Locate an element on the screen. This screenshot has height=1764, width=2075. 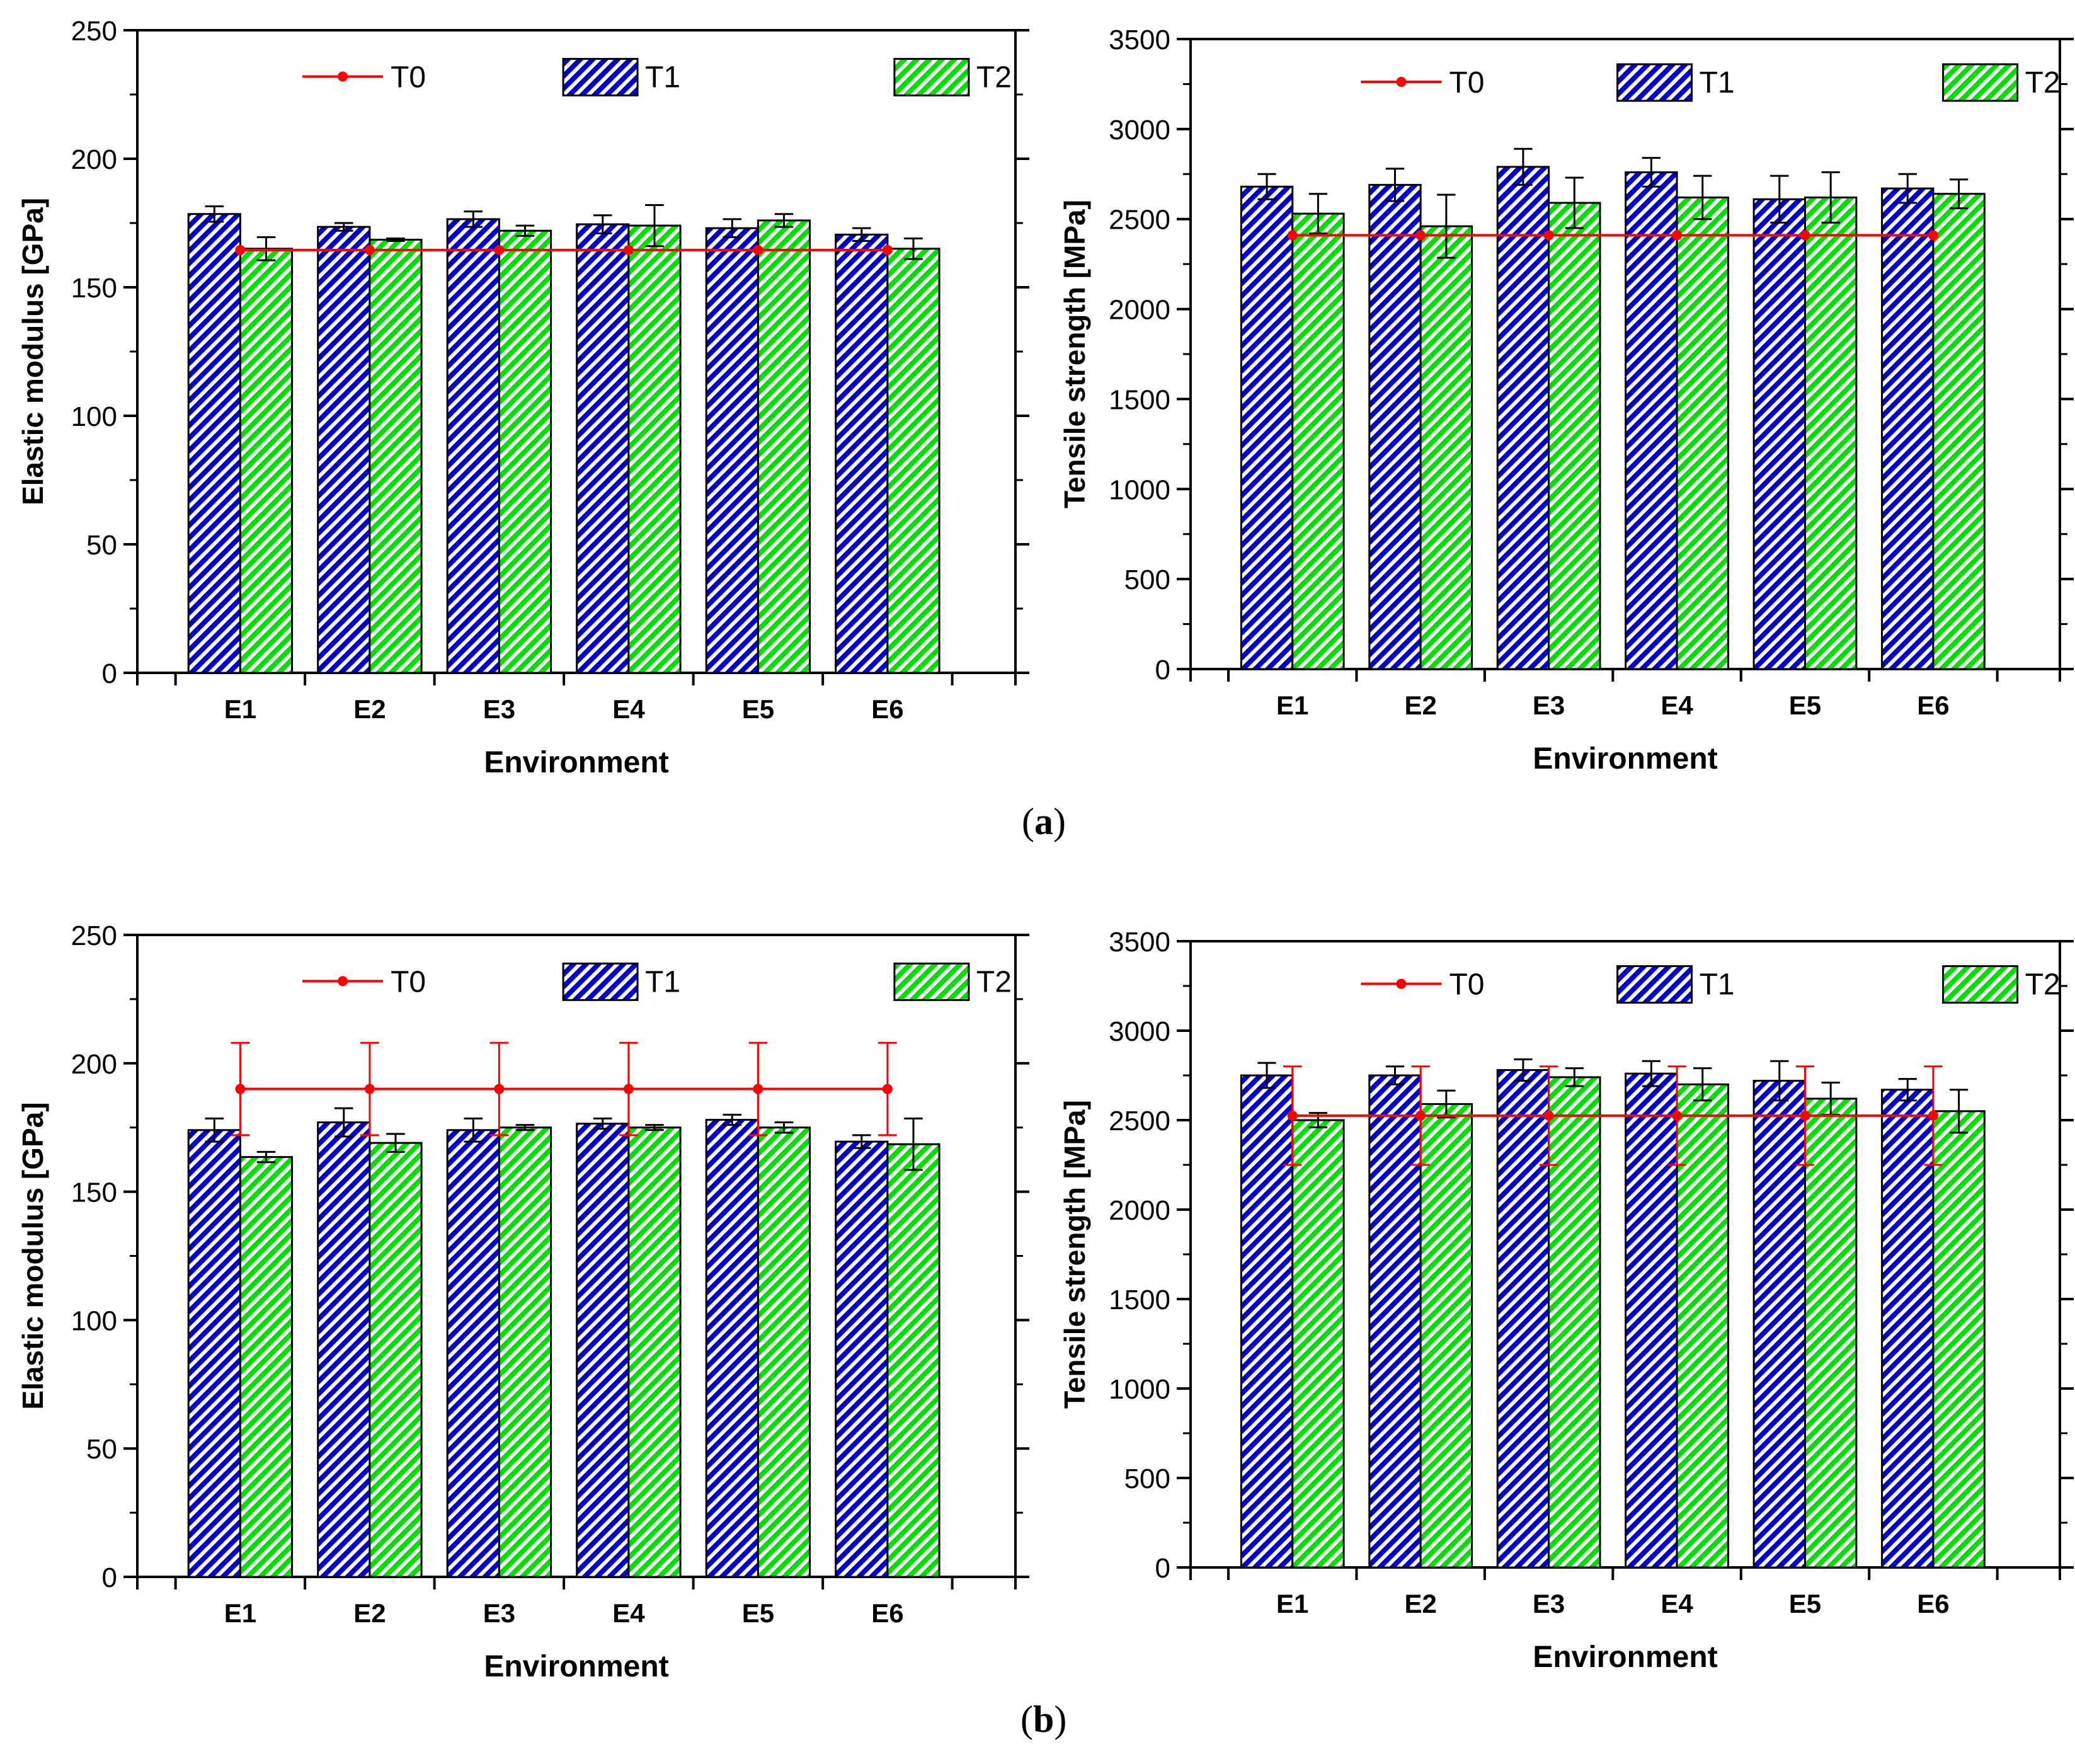
y-tick-label: 250 is located at coordinates (94, 935).